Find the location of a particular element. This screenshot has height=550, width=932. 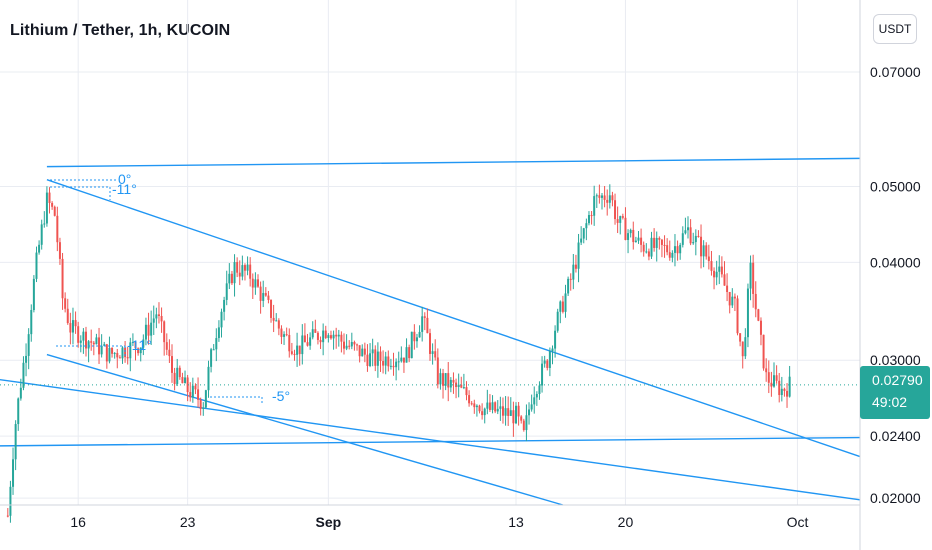

time-tick-label: 20 is located at coordinates (626, 522).